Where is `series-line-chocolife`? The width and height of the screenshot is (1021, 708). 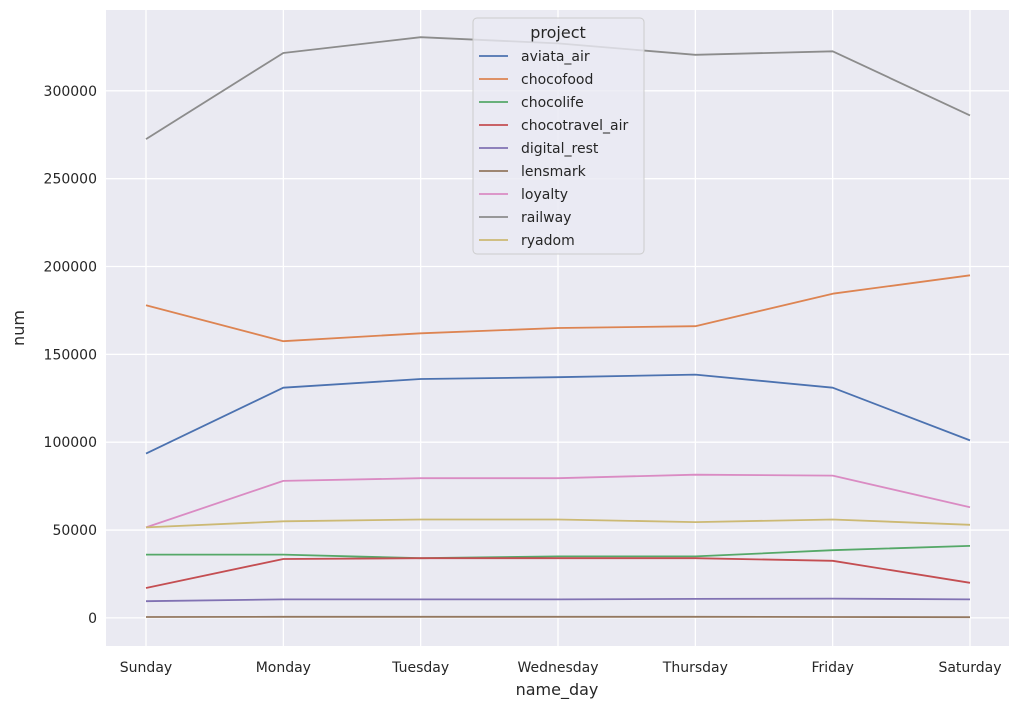 series-line-chocolife is located at coordinates (558, 552).